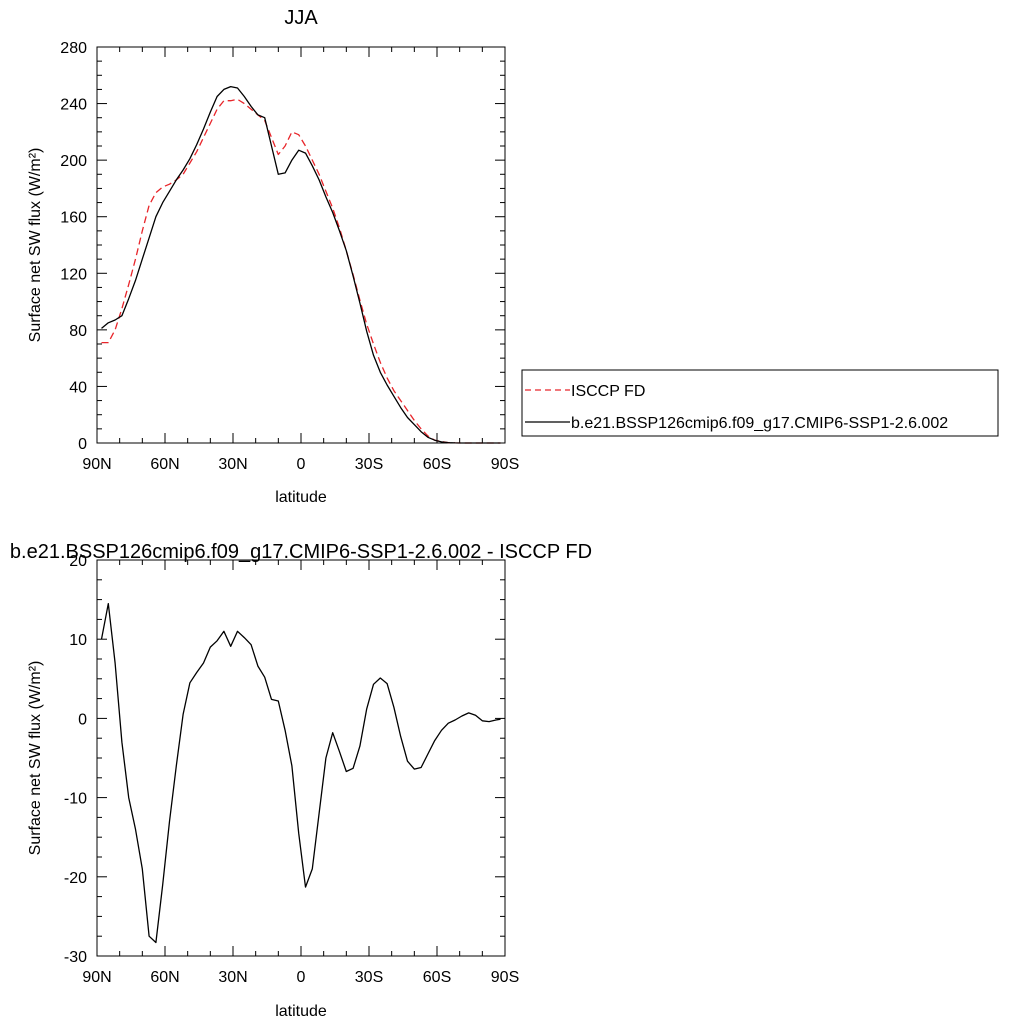 Image resolution: width=1024 pixels, height=1024 pixels. Describe the element at coordinates (608, 391) in the screenshot. I see `legend-label-isccp: ISCCP FD` at that location.